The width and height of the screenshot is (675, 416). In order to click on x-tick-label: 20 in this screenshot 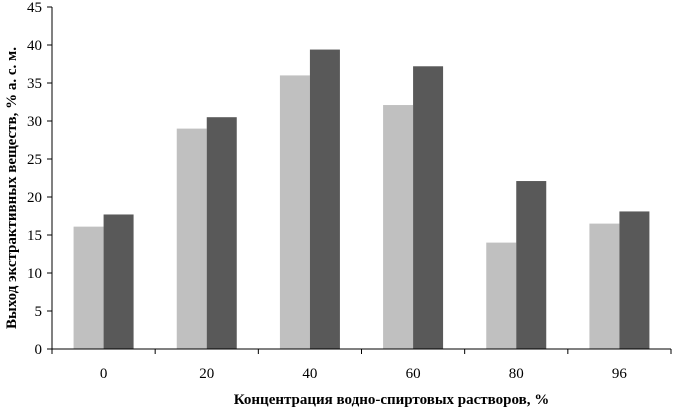, I will do `click(206, 374)`.